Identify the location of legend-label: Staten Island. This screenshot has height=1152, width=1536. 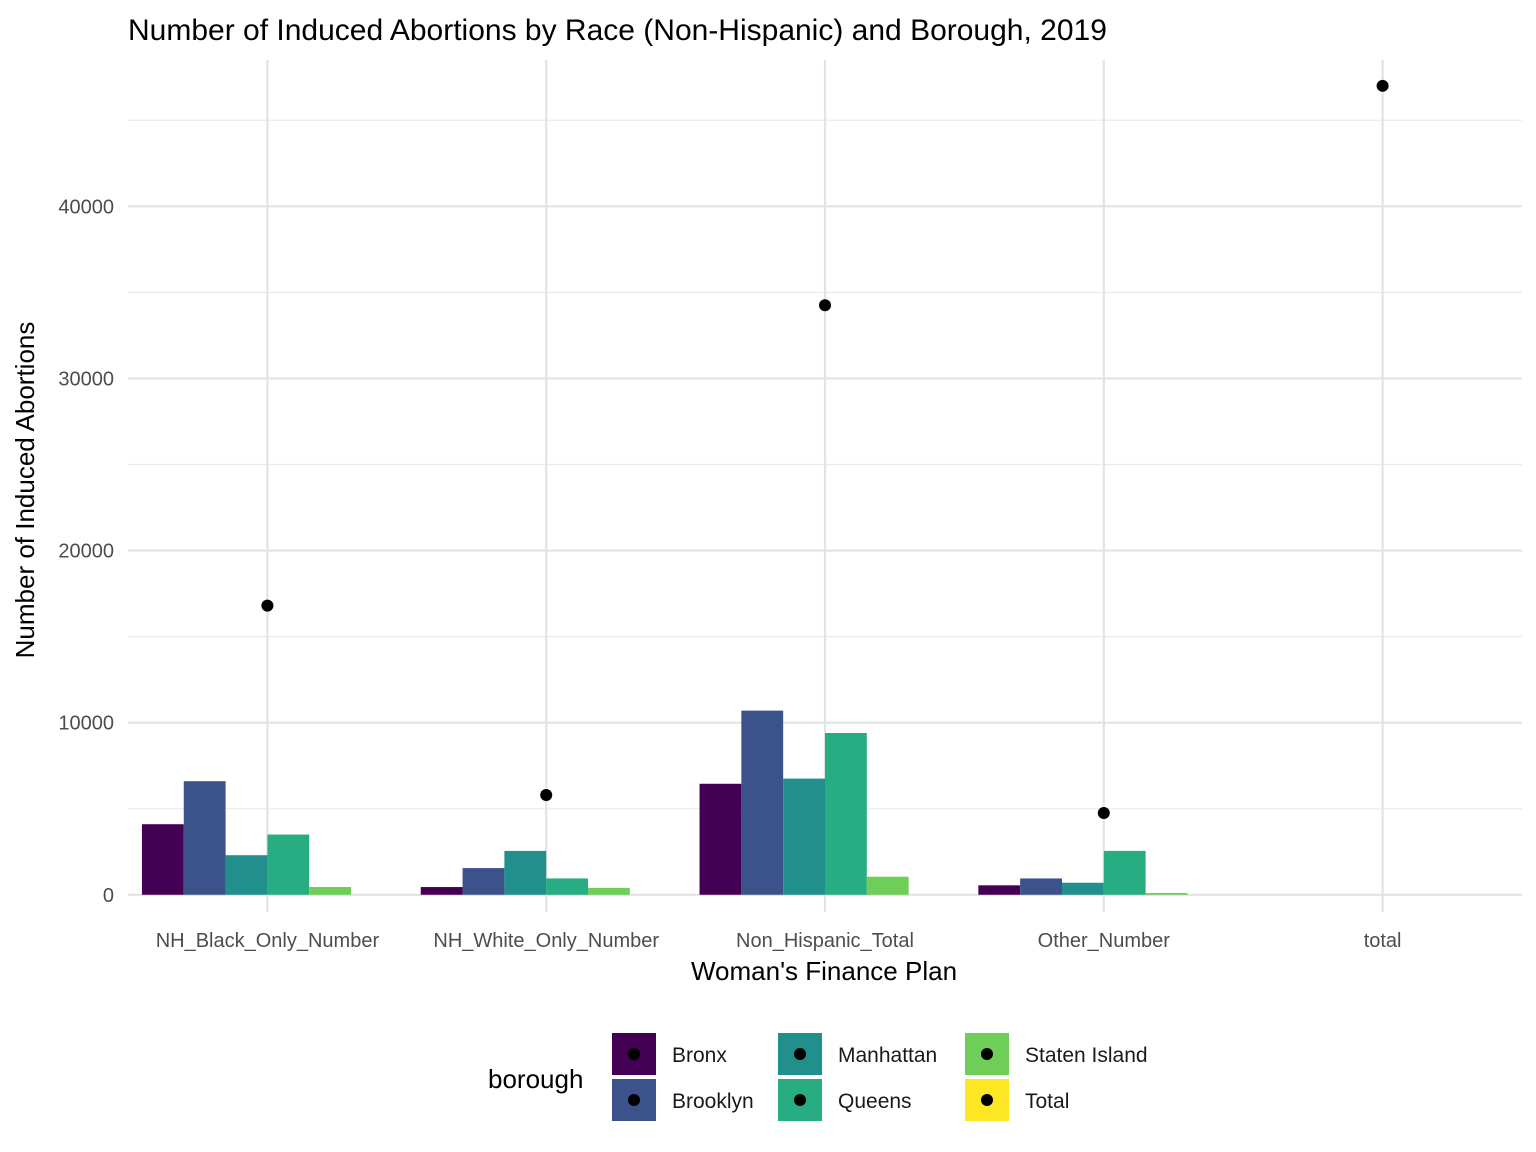
(1086, 1055).